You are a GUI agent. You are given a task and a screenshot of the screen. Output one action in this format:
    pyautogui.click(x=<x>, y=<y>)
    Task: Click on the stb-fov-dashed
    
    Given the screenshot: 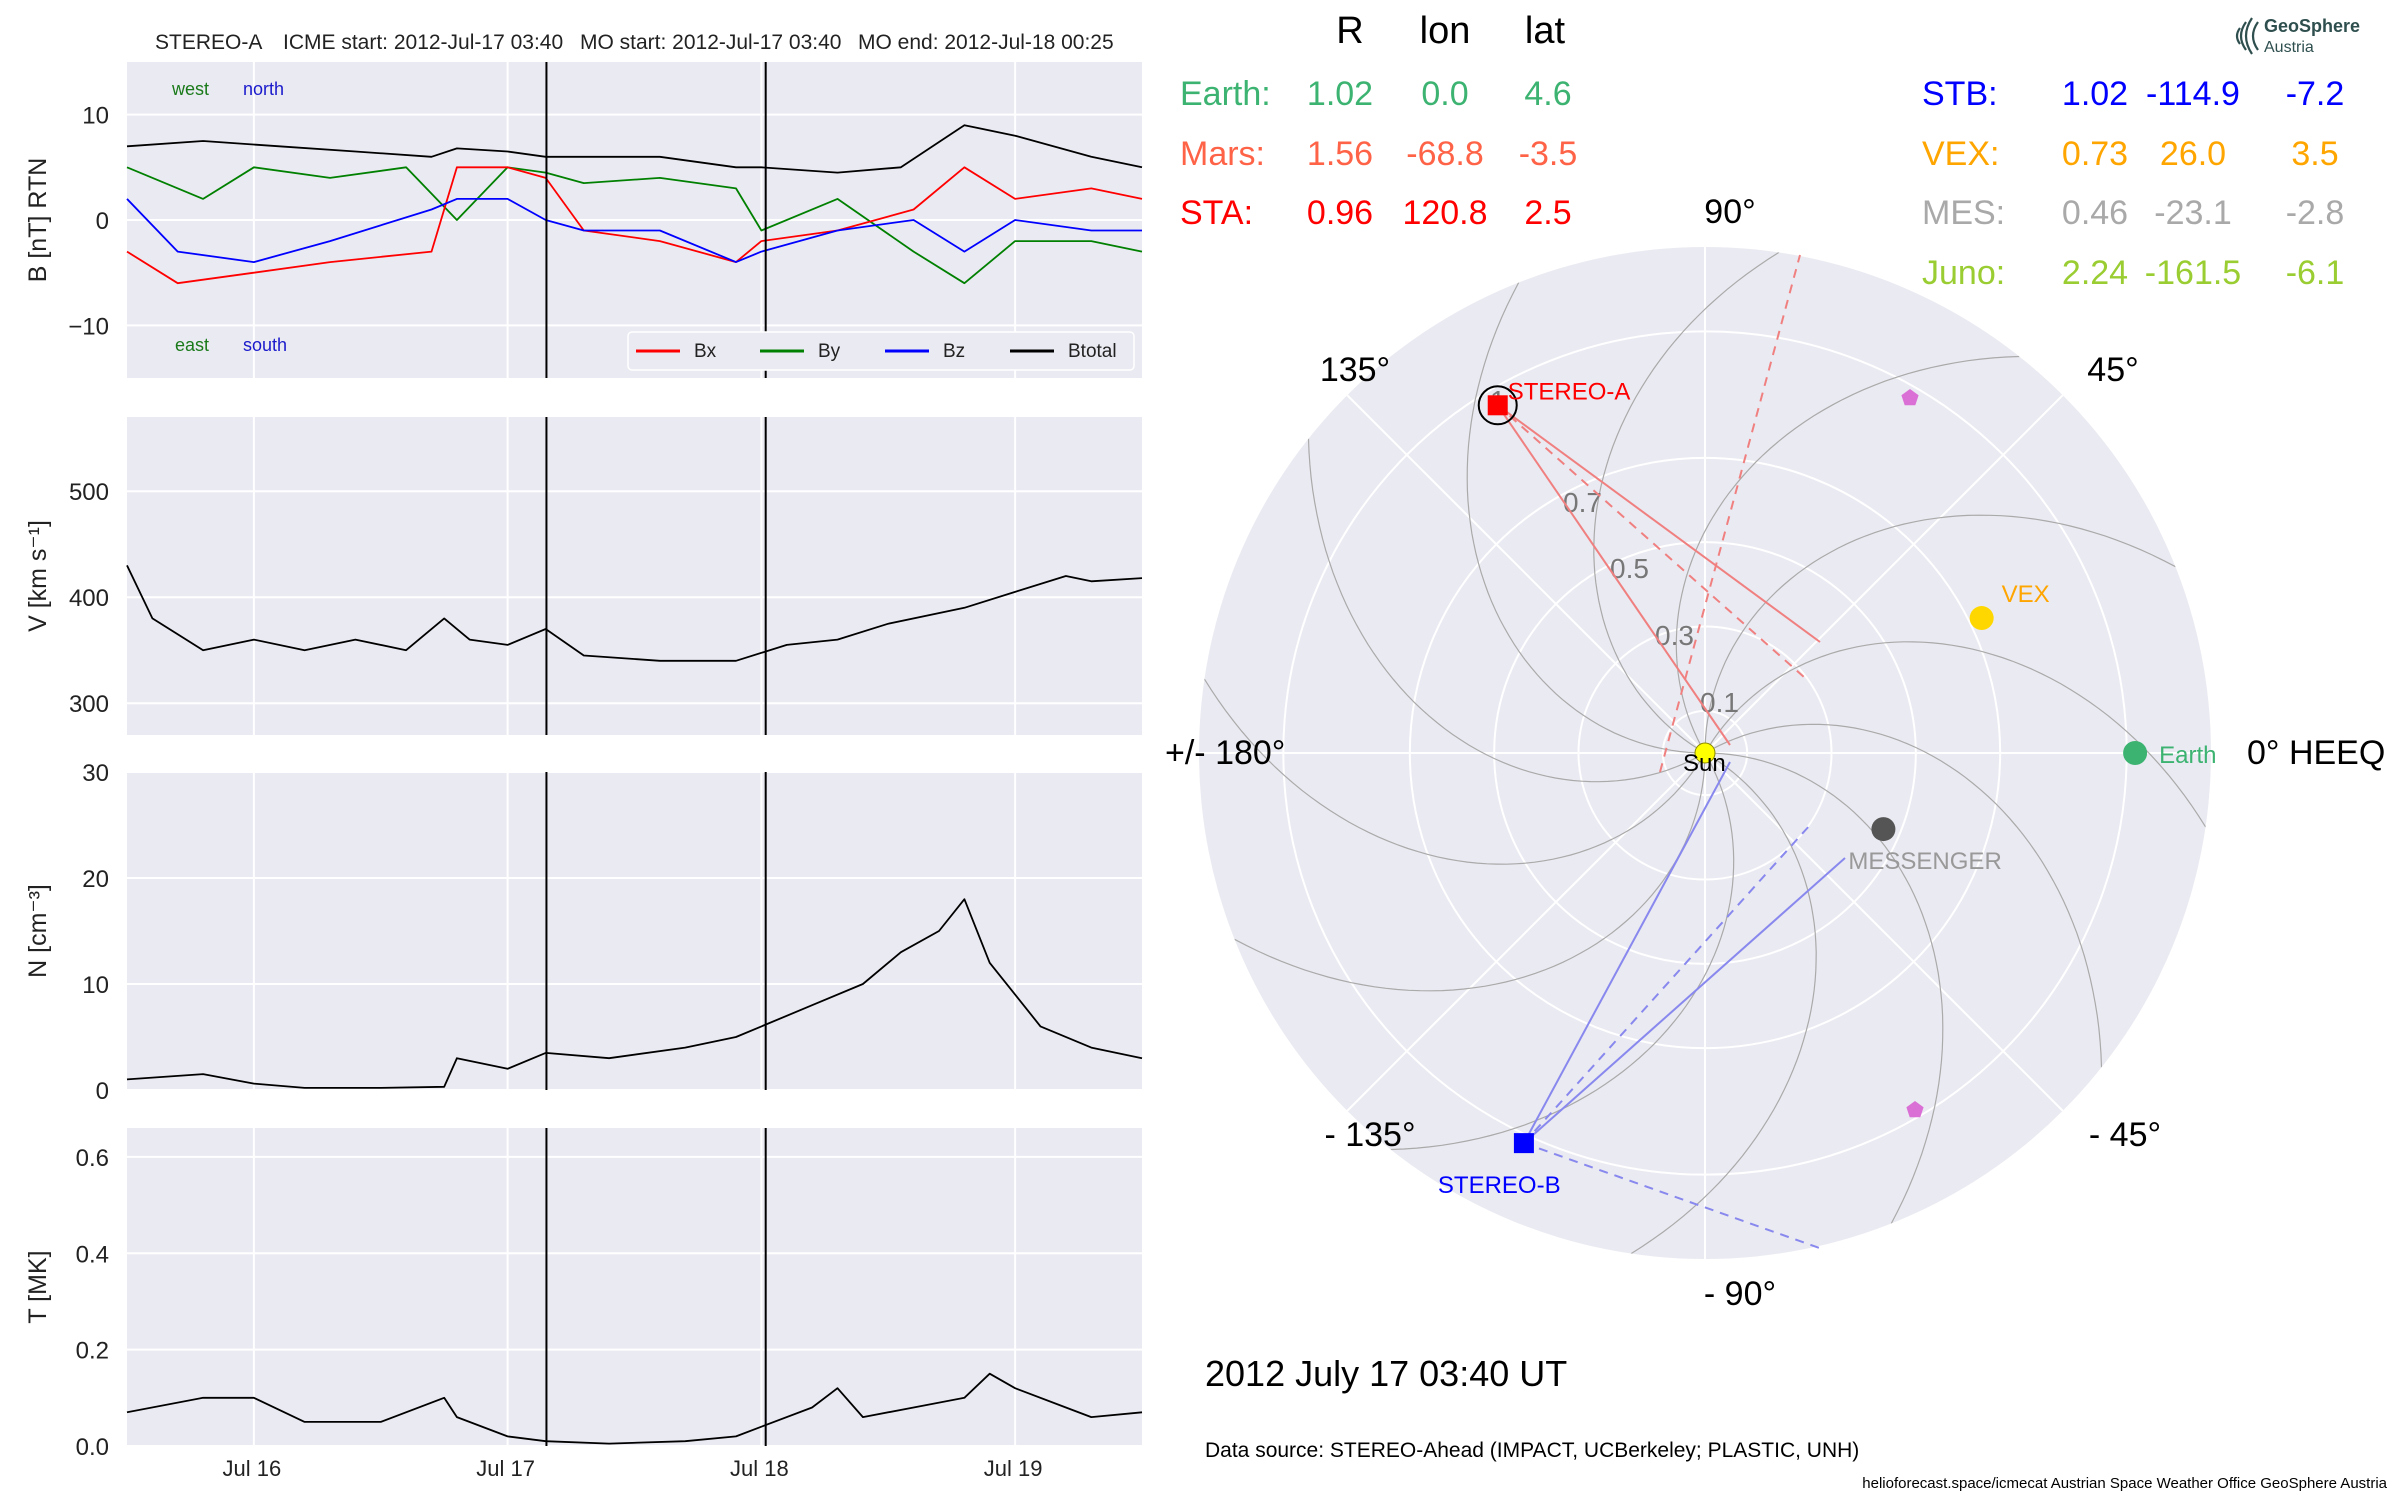 What is the action you would take?
    pyautogui.click(x=1674, y=1196)
    